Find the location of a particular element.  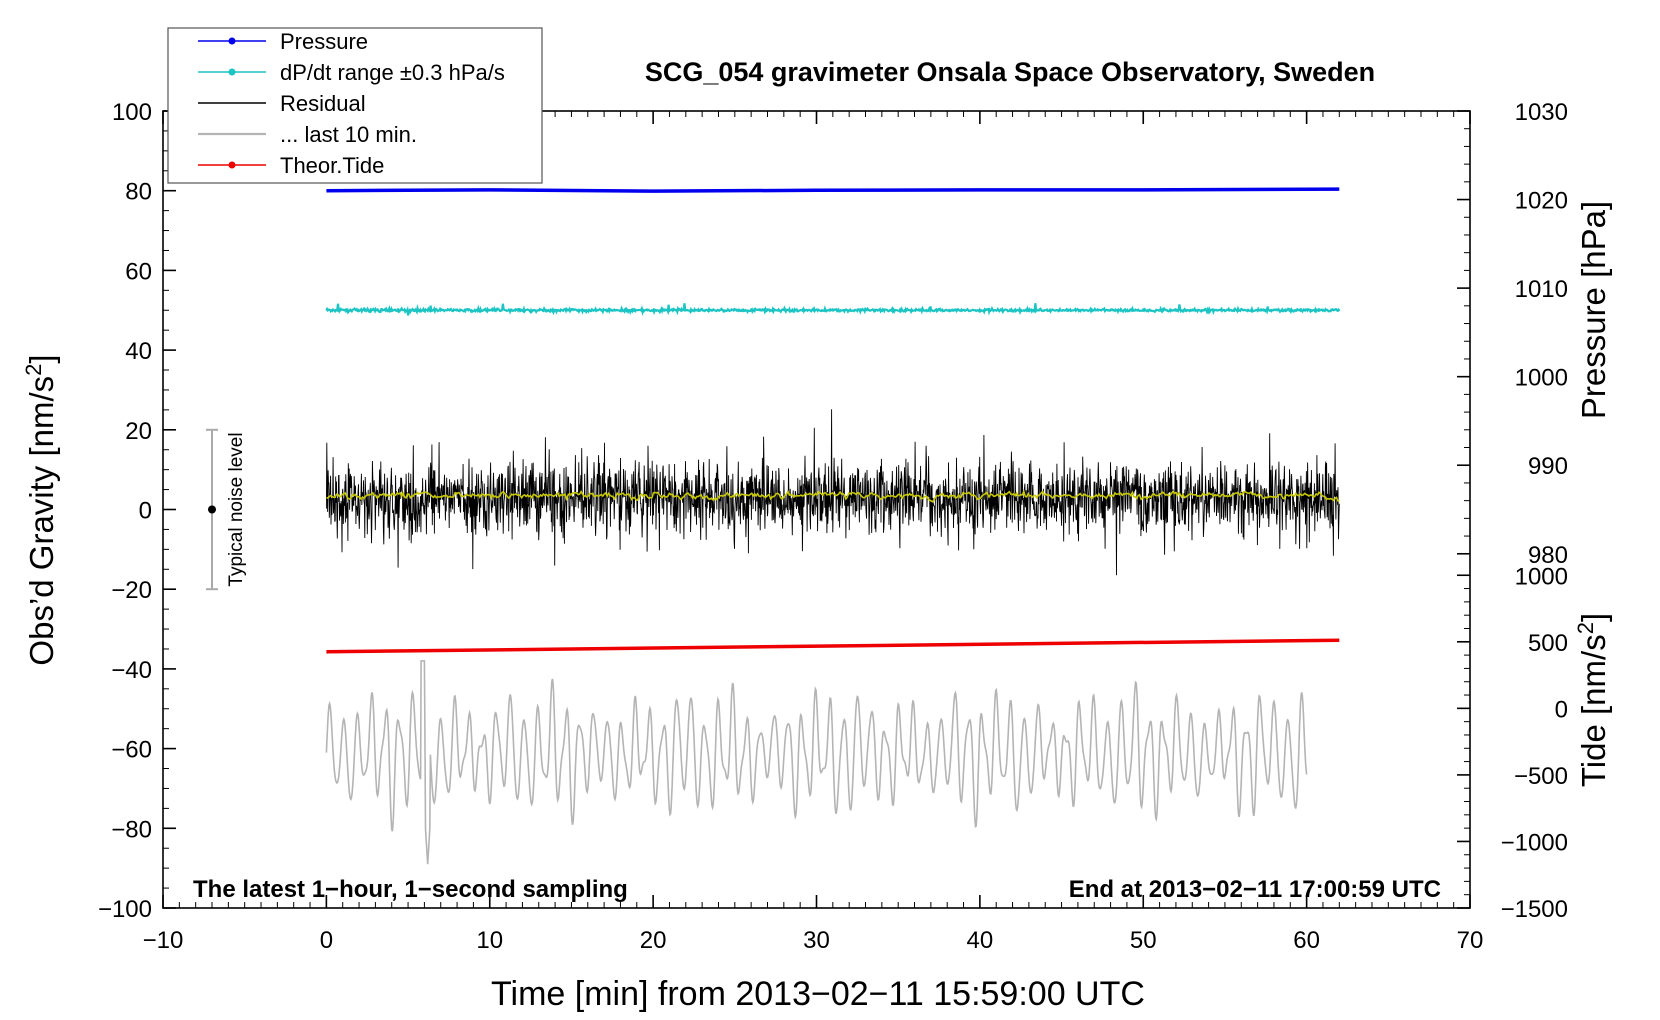

series-residual is located at coordinates (832, 492).